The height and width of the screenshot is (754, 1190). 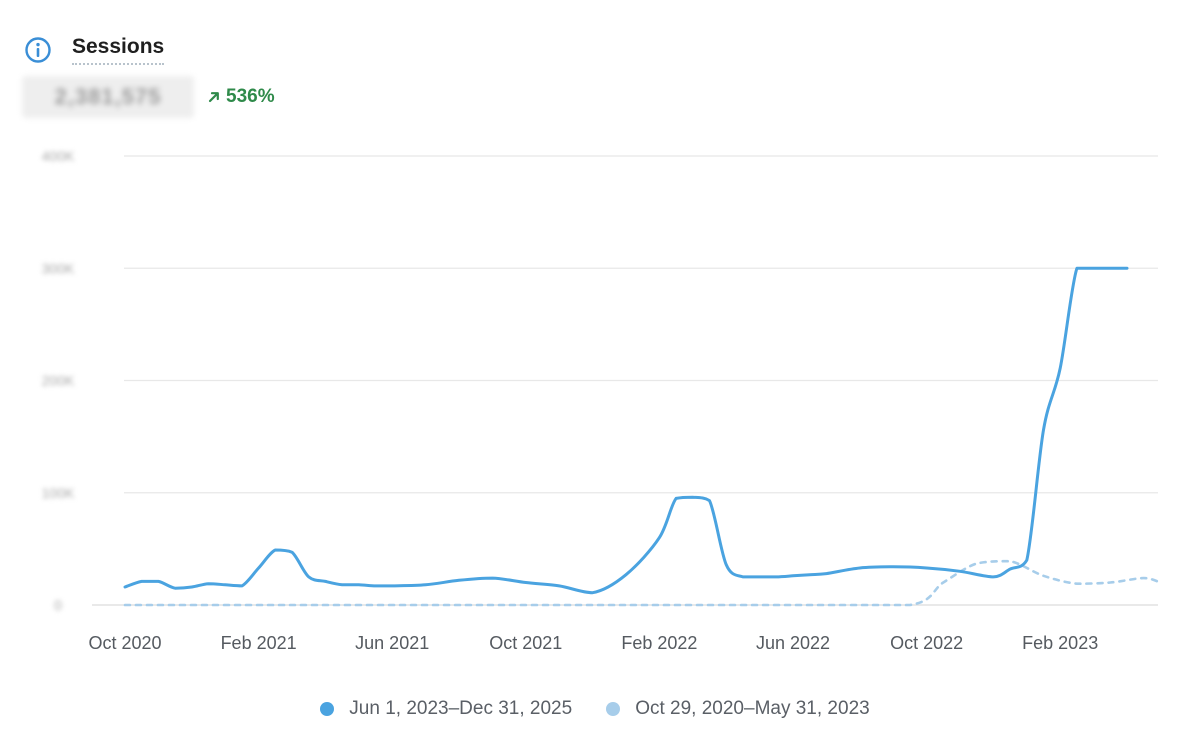 I want to click on y-axis-ticks: 0 100K 200K 300K 400K, so click(x=58, y=380).